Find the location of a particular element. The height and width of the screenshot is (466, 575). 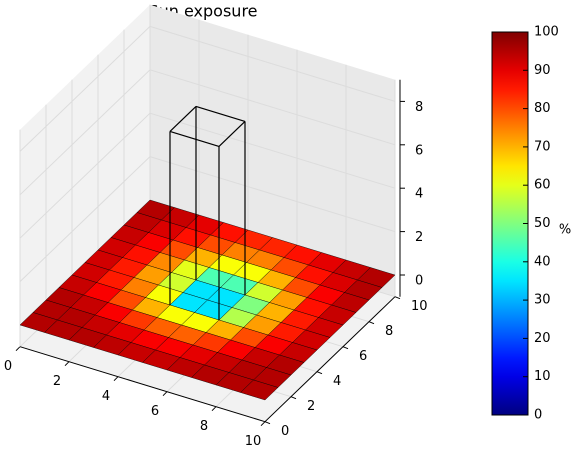

x-tick-label: 10 is located at coordinates (253, 441).